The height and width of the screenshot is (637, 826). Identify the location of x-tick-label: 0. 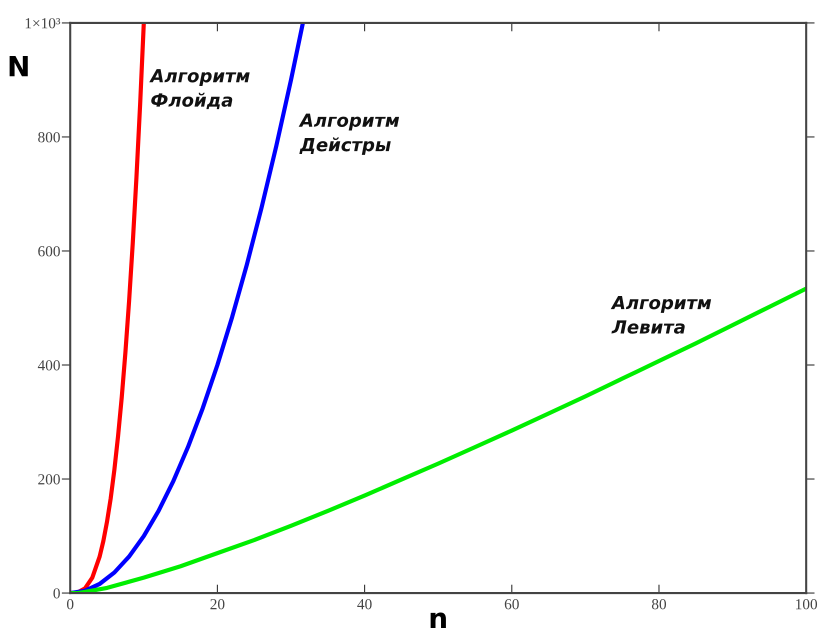
(70, 604).